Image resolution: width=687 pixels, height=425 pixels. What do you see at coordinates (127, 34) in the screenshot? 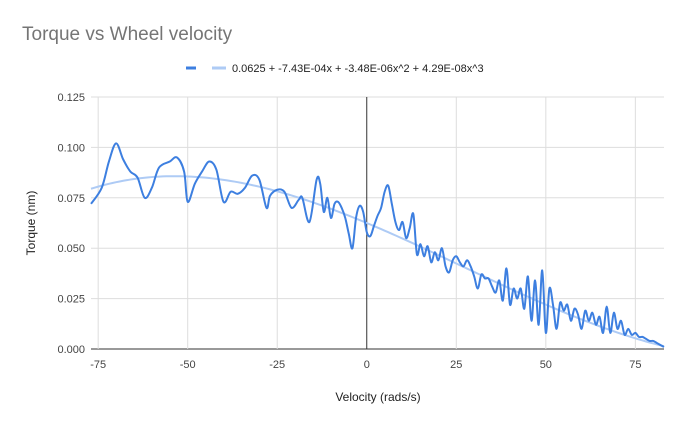
I see `chart-title: Torque vs Wheel velocity` at bounding box center [127, 34].